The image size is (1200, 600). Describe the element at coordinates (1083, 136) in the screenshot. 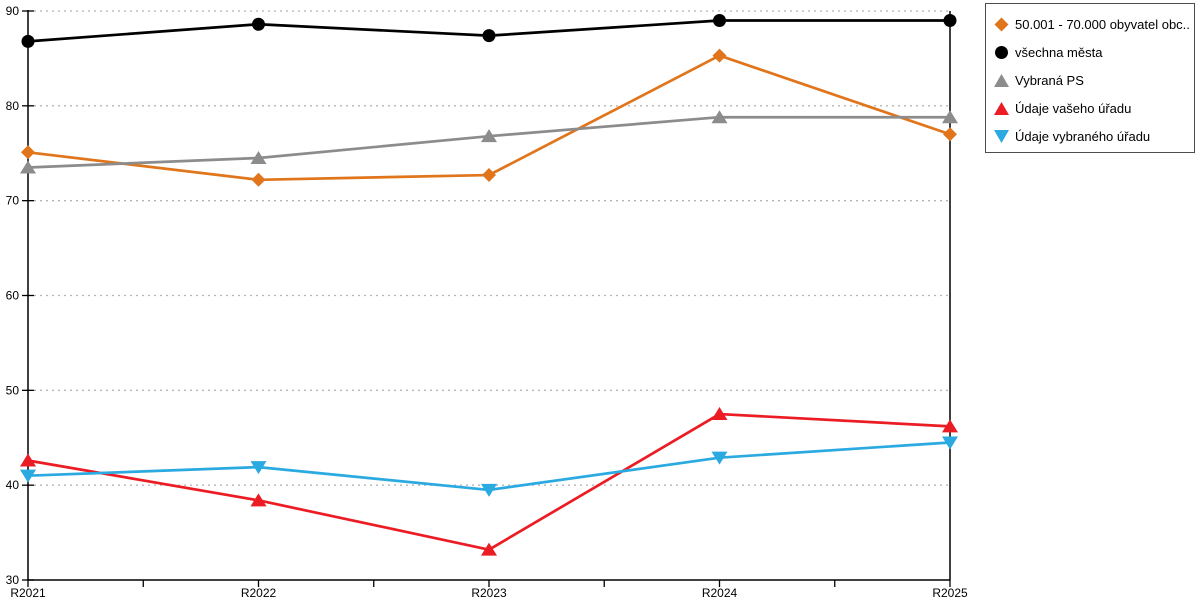

I see `legend-item-label: Údaje vybraného úřadu` at that location.